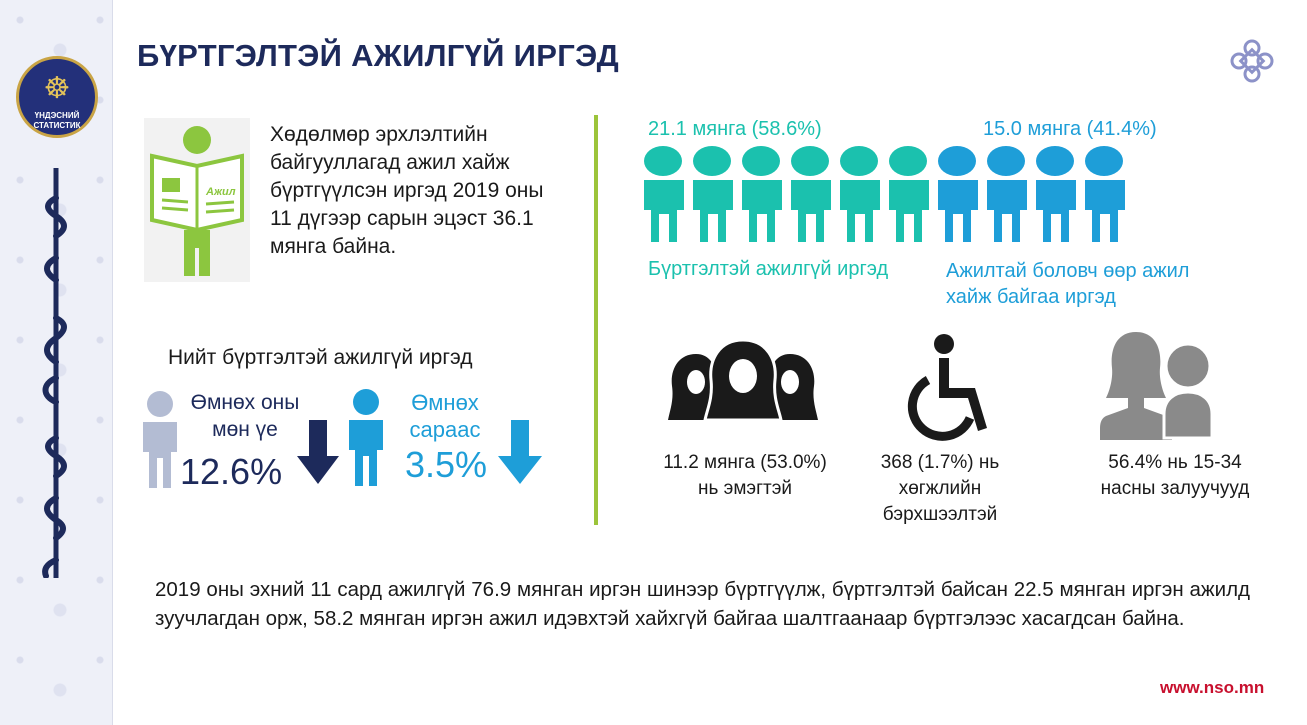 Image resolution: width=1307 pixels, height=725 pixels. Describe the element at coordinates (446, 464) in the screenshot. I see `prev-month-value: 3.5%` at that location.